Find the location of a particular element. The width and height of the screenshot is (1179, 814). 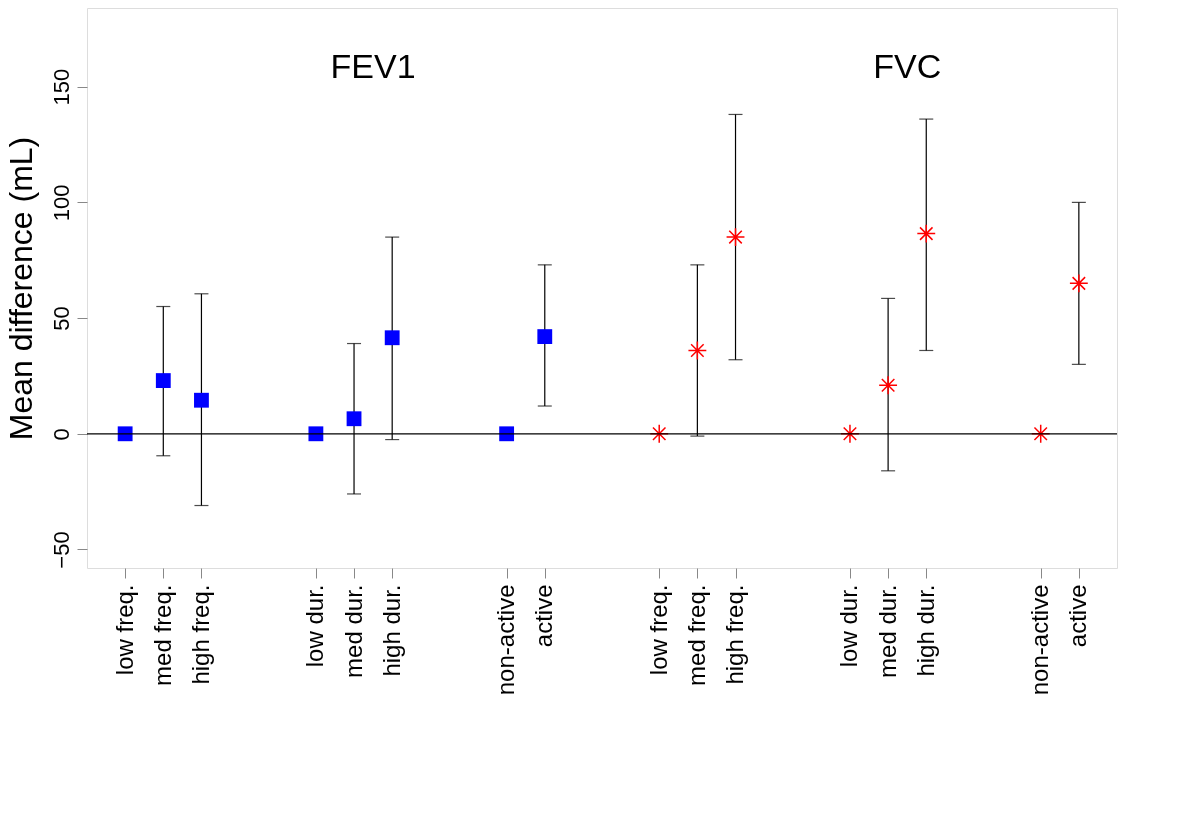

y-tick-label: 50 is located at coordinates (61, 318).